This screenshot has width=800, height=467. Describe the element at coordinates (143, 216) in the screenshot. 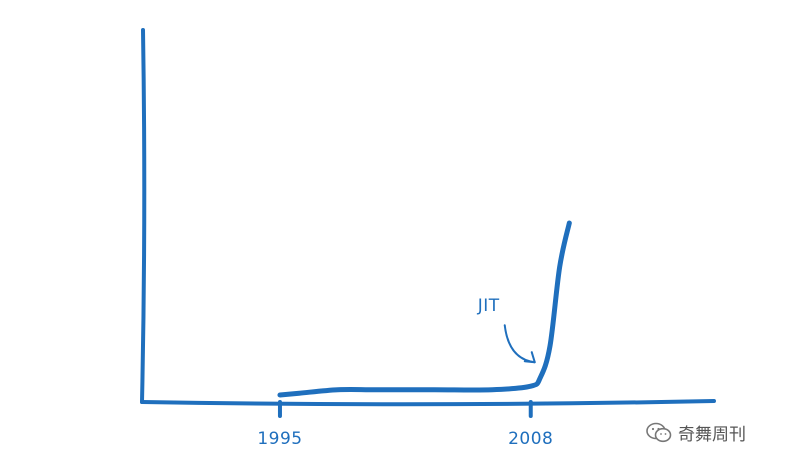

I see `y-axis` at that location.